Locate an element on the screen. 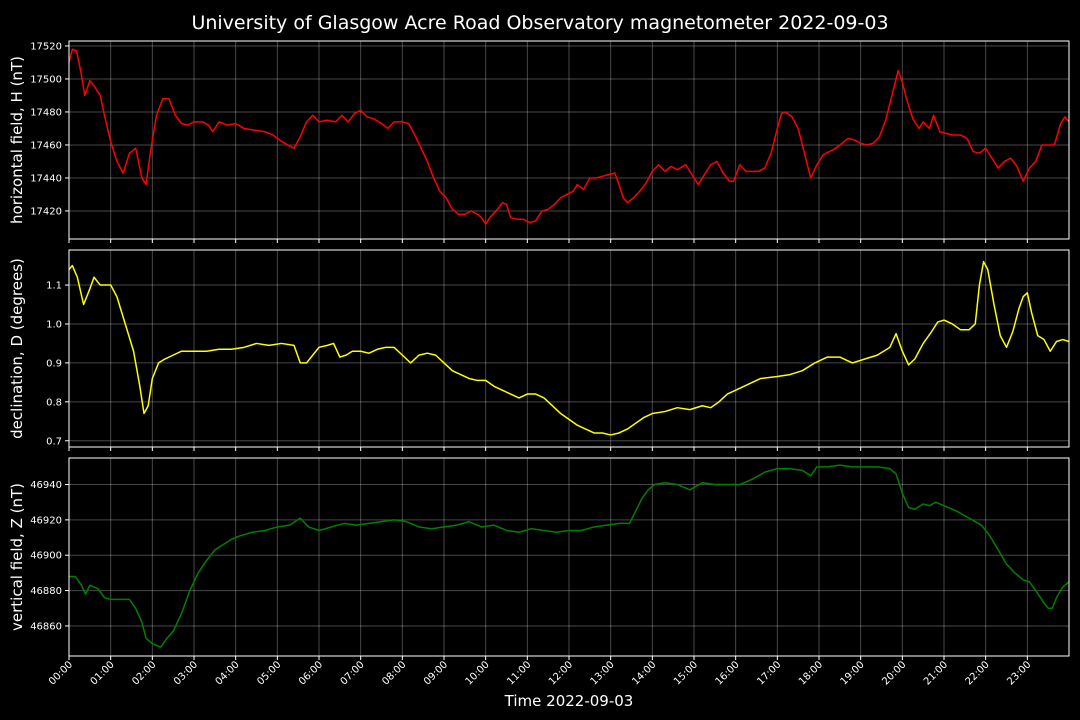  panel-d-ytick-label-1: 0.8 is located at coordinates (54, 402).